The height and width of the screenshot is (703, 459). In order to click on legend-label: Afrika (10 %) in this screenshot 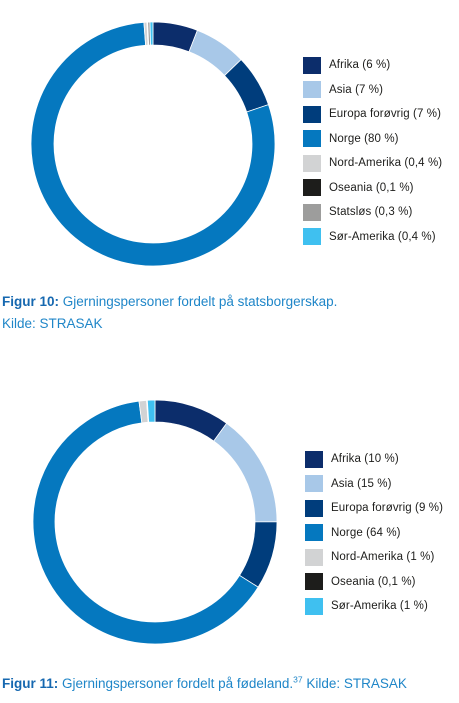, I will do `click(365, 459)`.